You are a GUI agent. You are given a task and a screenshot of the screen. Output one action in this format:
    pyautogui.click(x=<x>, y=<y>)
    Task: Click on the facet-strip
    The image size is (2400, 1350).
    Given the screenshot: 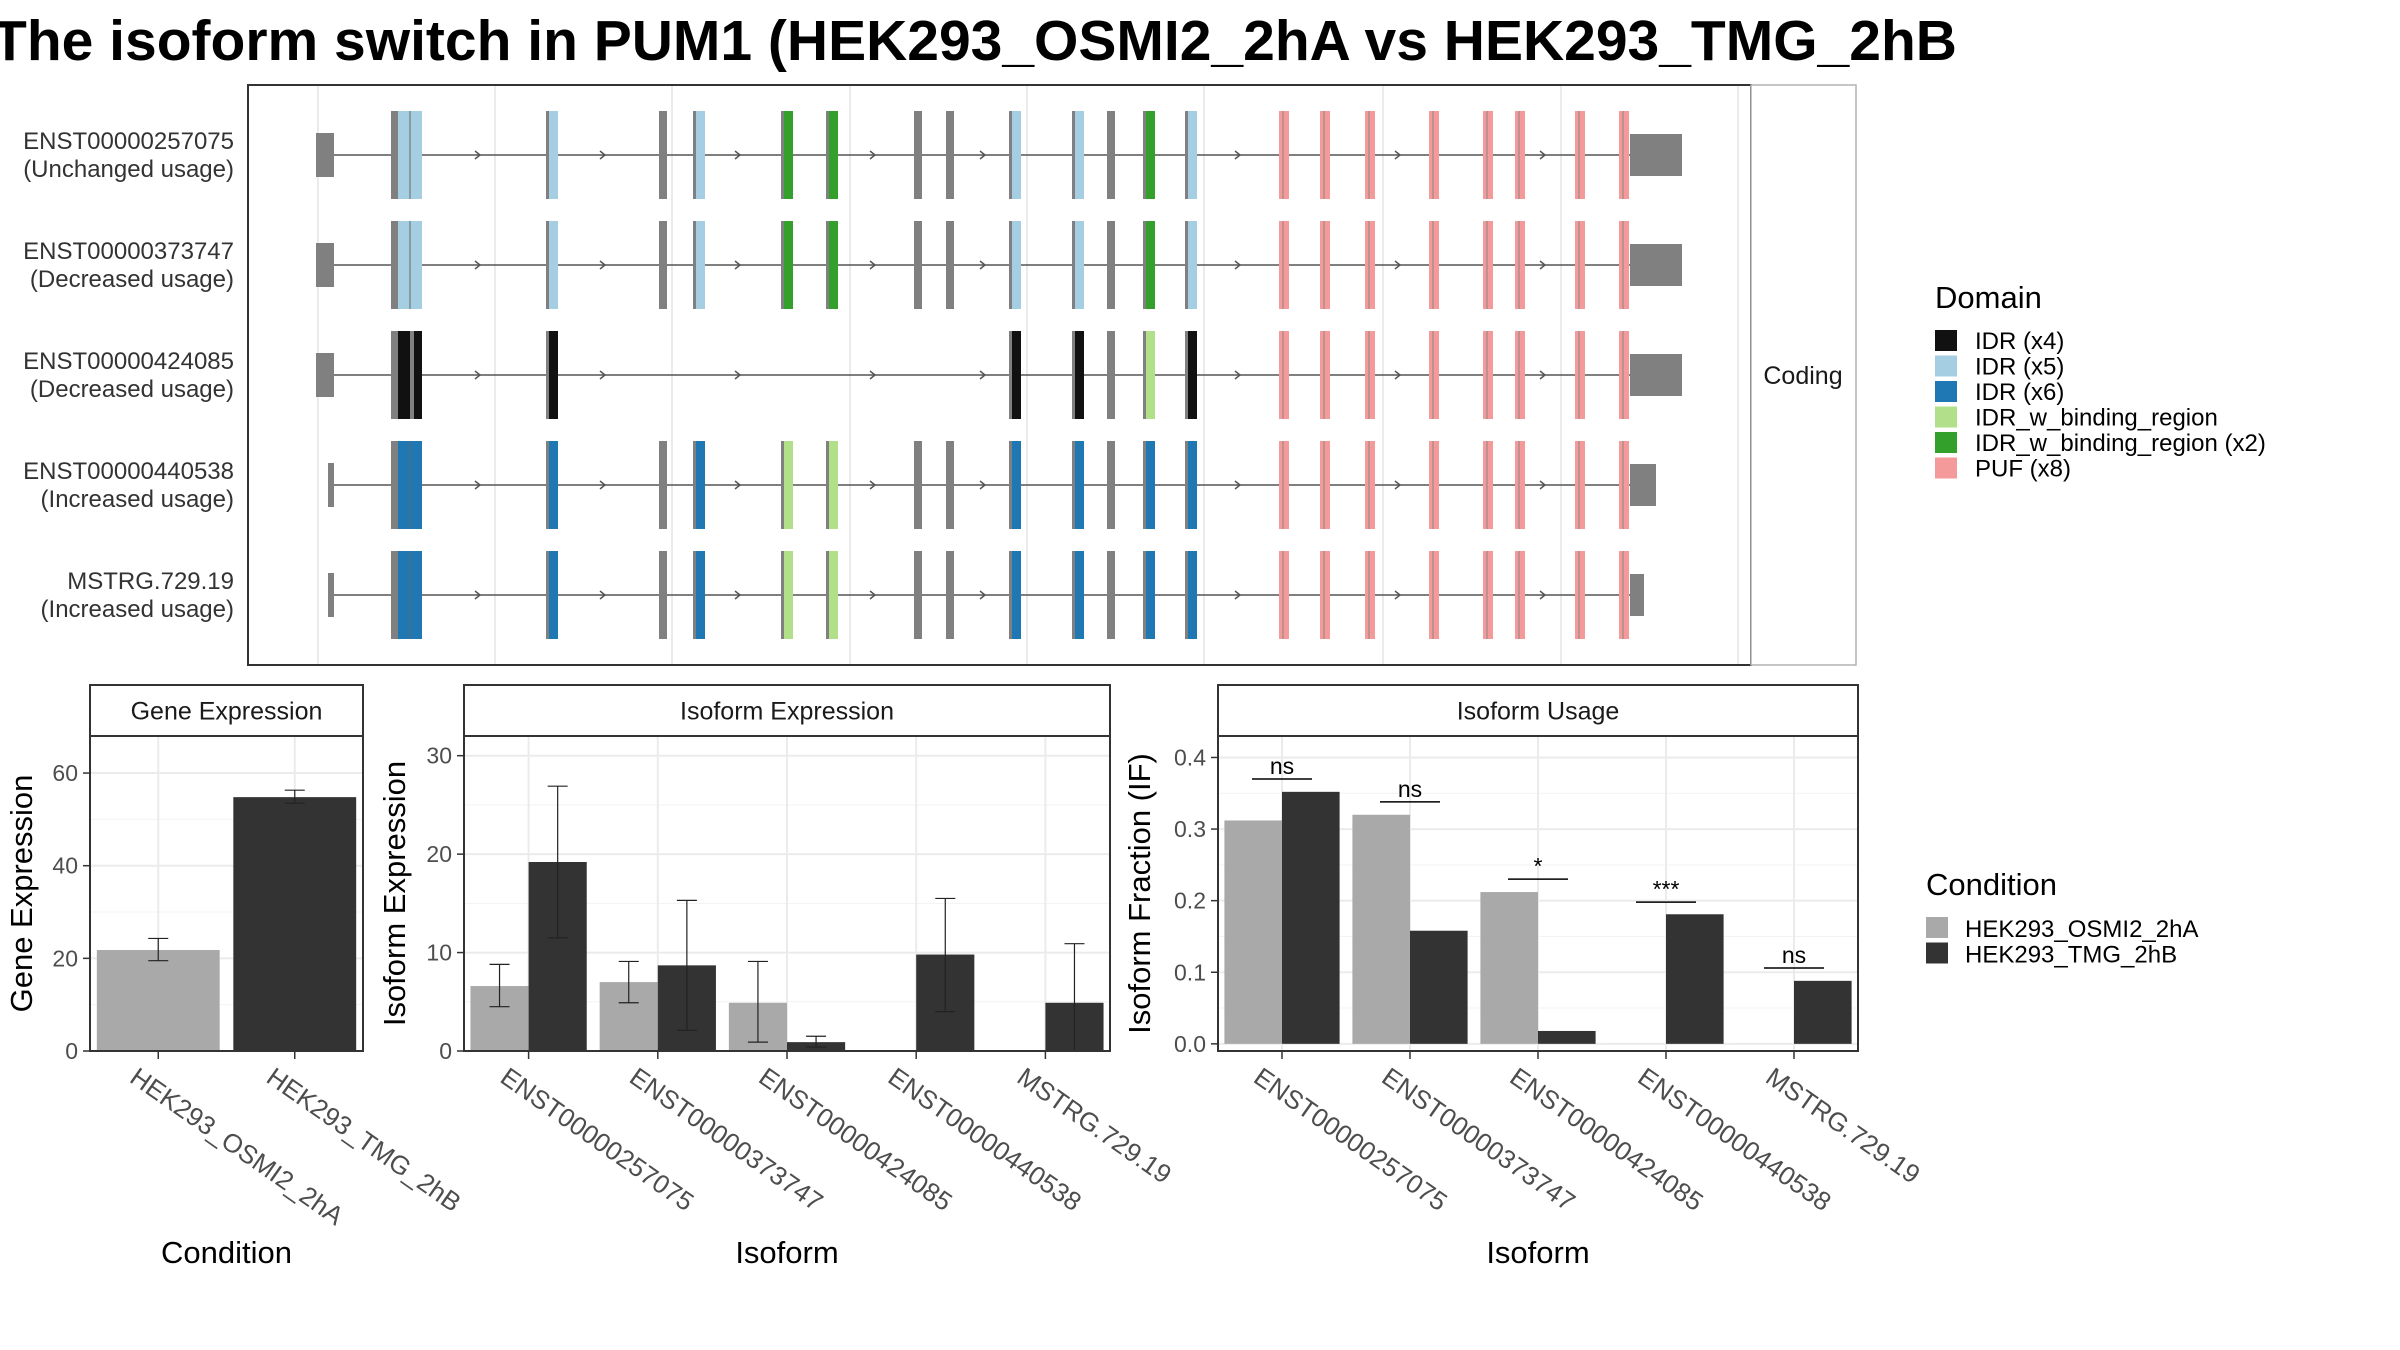 What is the action you would take?
    pyautogui.click(x=226, y=710)
    